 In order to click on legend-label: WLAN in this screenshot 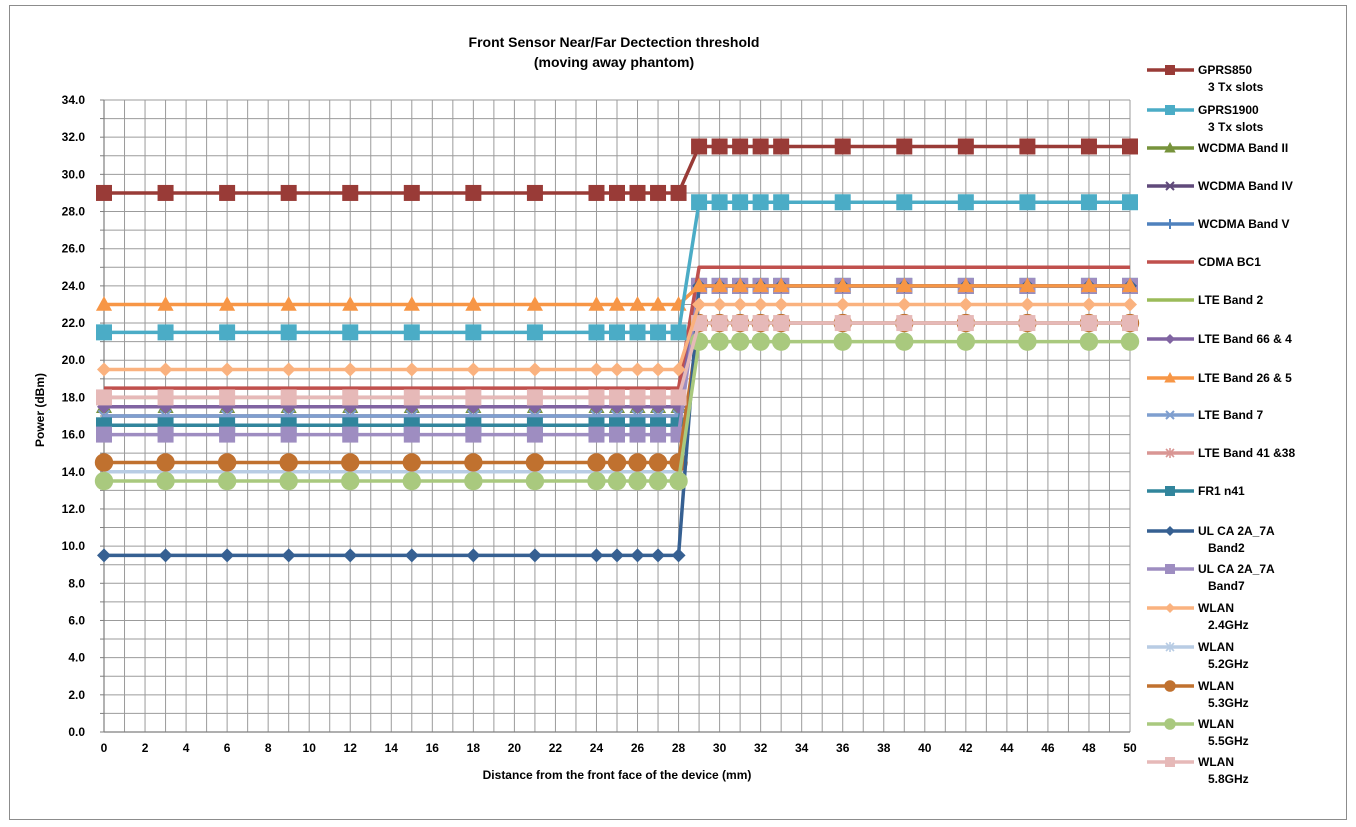, I will do `click(1216, 647)`.